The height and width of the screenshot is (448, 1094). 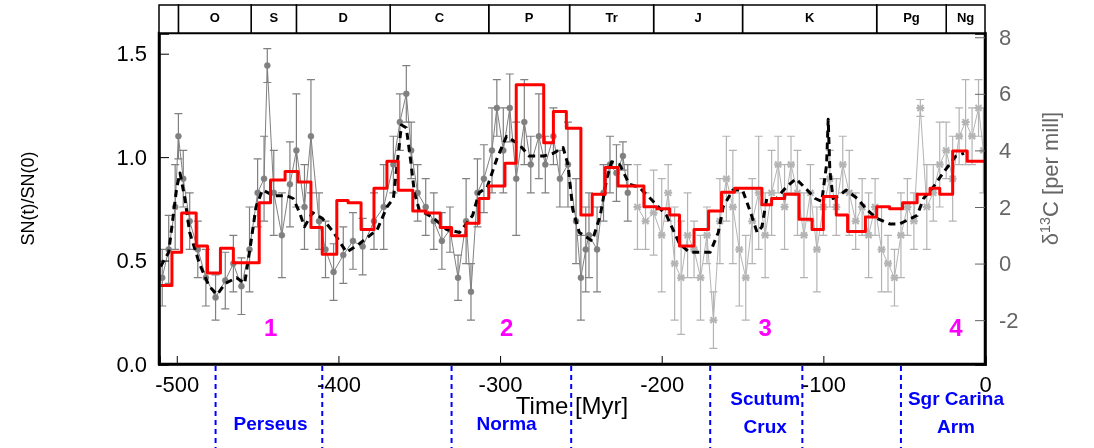 What do you see at coordinates (823, 384) in the screenshot?
I see `x-tick-label: -100` at bounding box center [823, 384].